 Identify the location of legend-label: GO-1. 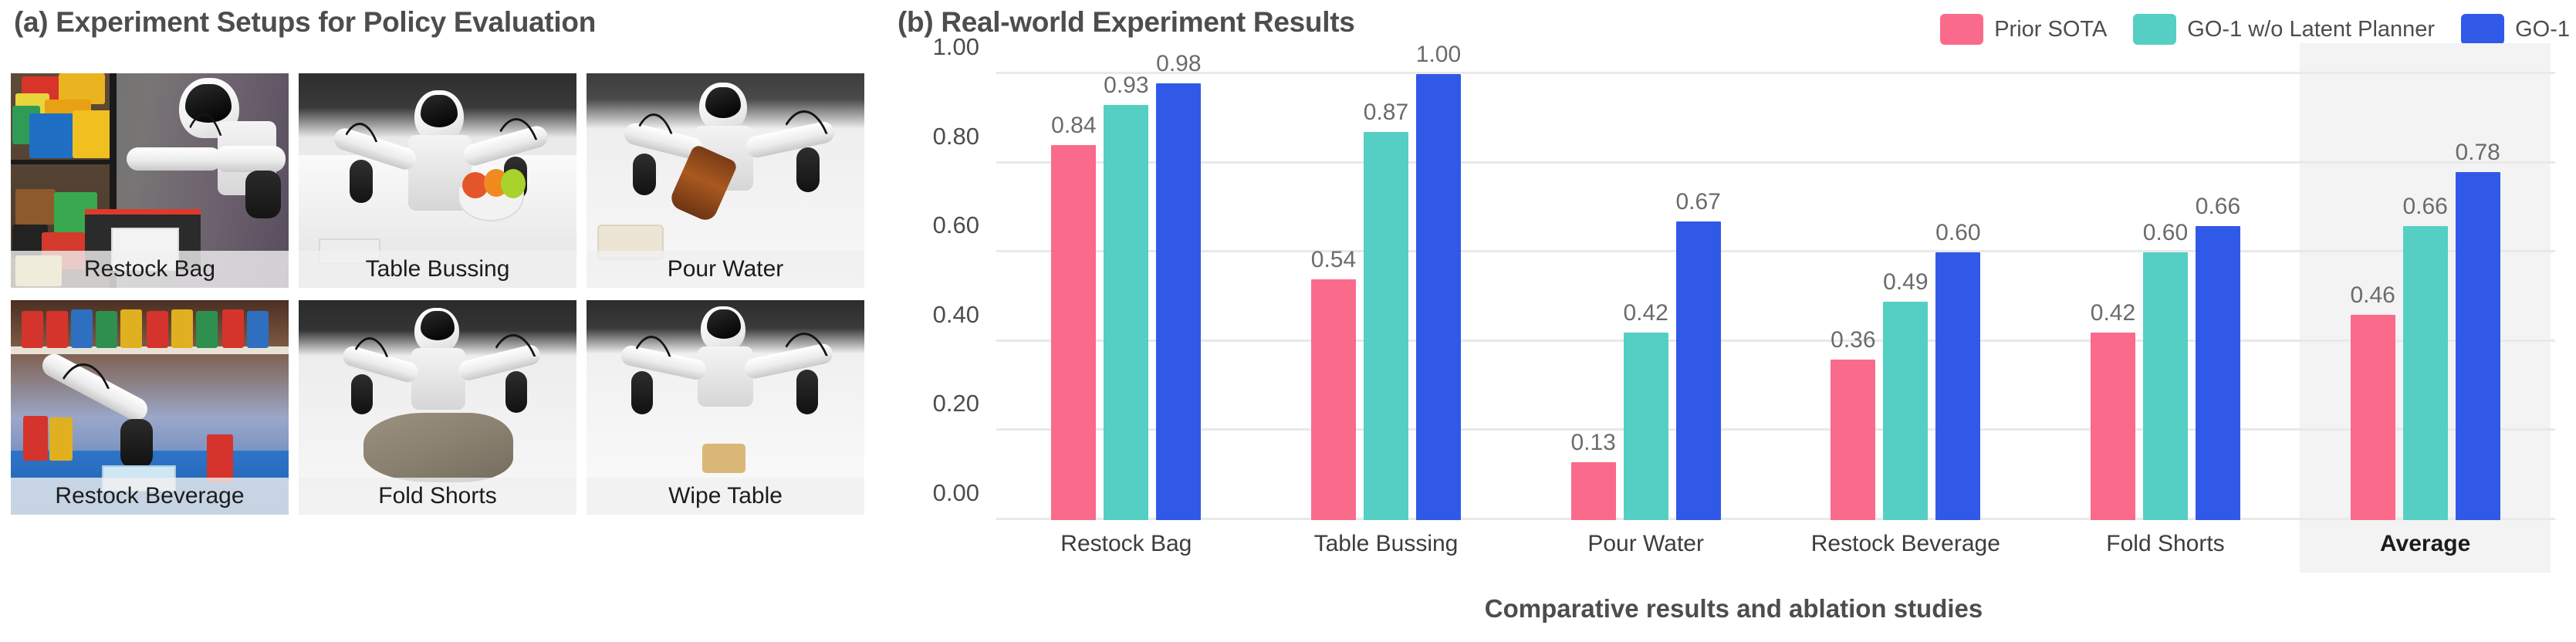
(2542, 29).